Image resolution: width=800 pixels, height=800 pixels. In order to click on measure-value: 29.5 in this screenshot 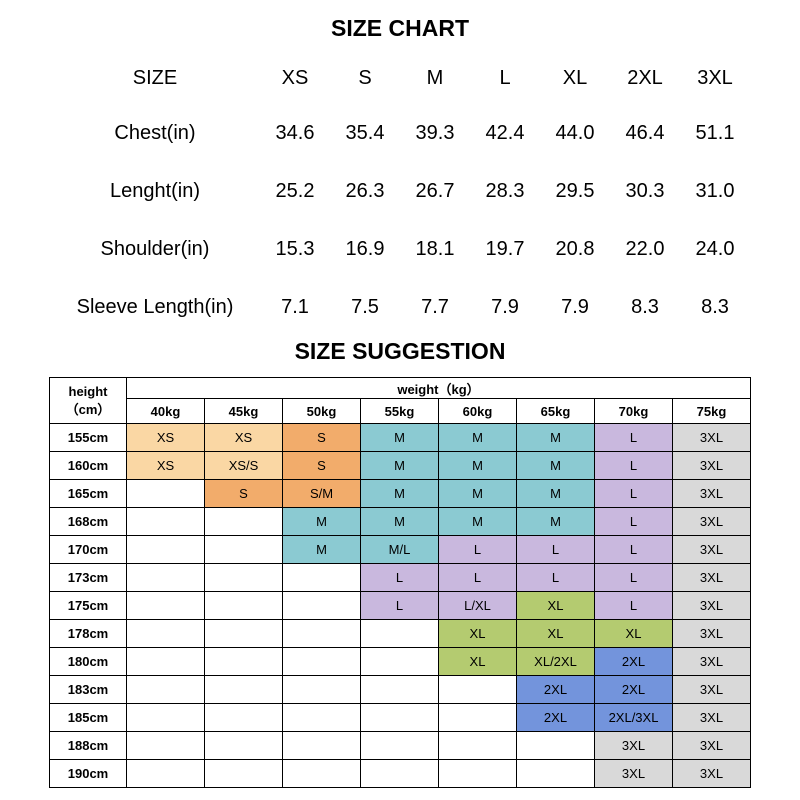, I will do `click(575, 190)`.